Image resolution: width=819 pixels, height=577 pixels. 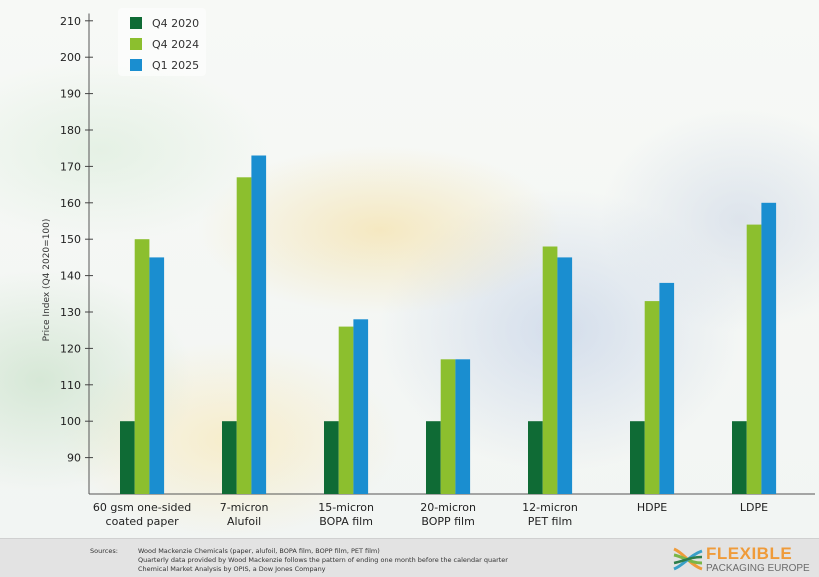 What do you see at coordinates (104, 551) in the screenshot?
I see `sources-label: Sources:` at bounding box center [104, 551].